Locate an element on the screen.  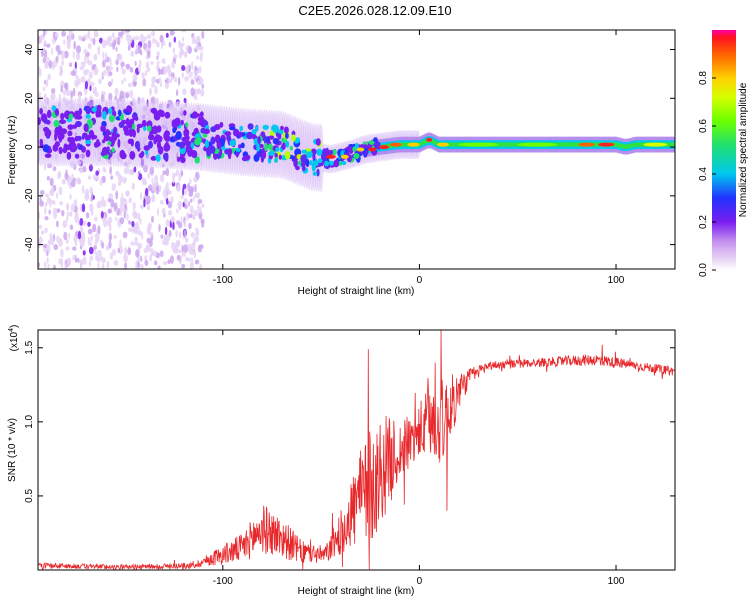
x-tick-label: 100 is located at coordinates (616, 581).